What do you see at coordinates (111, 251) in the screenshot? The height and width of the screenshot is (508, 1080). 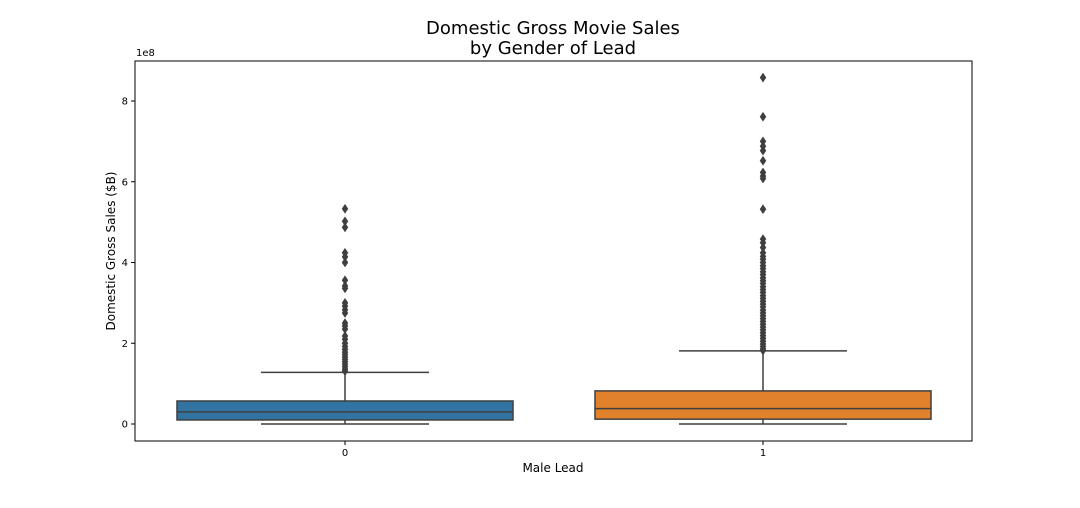 I see `y-axis-label: Domestic Gross Sales ($B)` at bounding box center [111, 251].